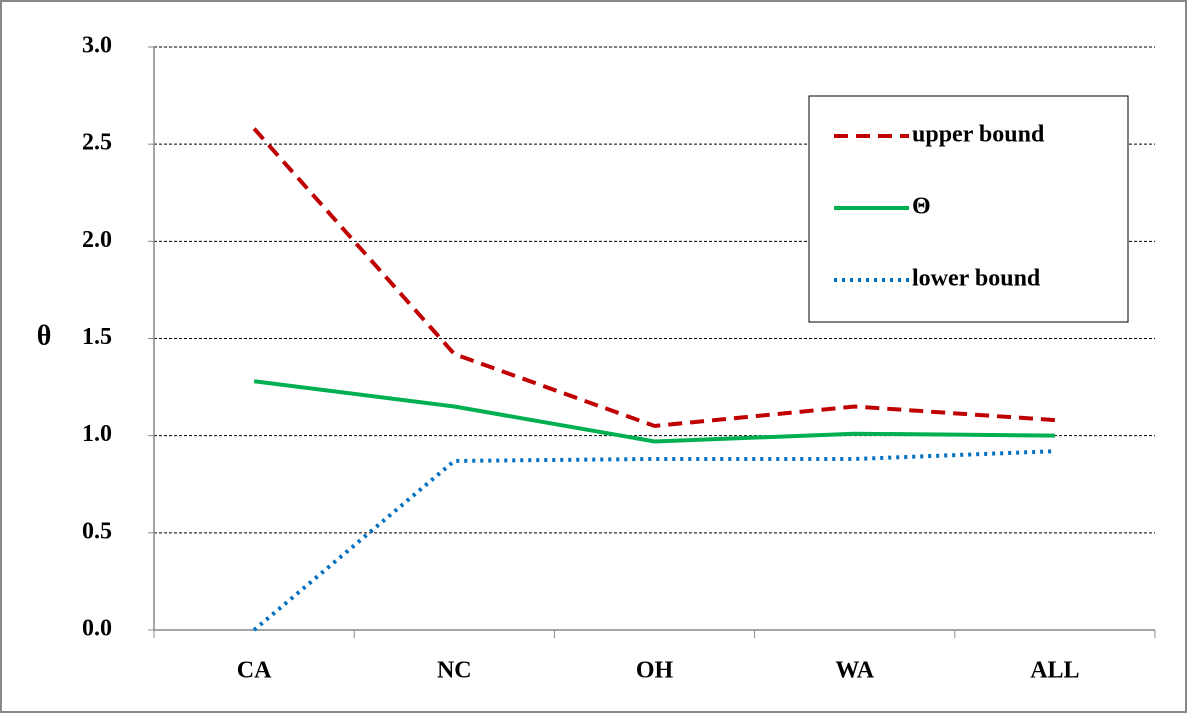  What do you see at coordinates (254, 671) in the screenshot?
I see `x-tick-label: CA` at bounding box center [254, 671].